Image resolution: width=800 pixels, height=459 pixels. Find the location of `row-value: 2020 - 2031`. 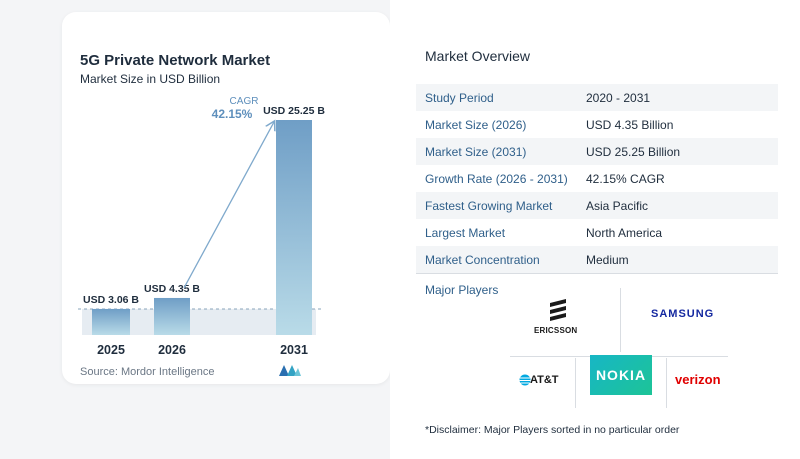

row-value: 2020 - 2031 is located at coordinates (618, 97).